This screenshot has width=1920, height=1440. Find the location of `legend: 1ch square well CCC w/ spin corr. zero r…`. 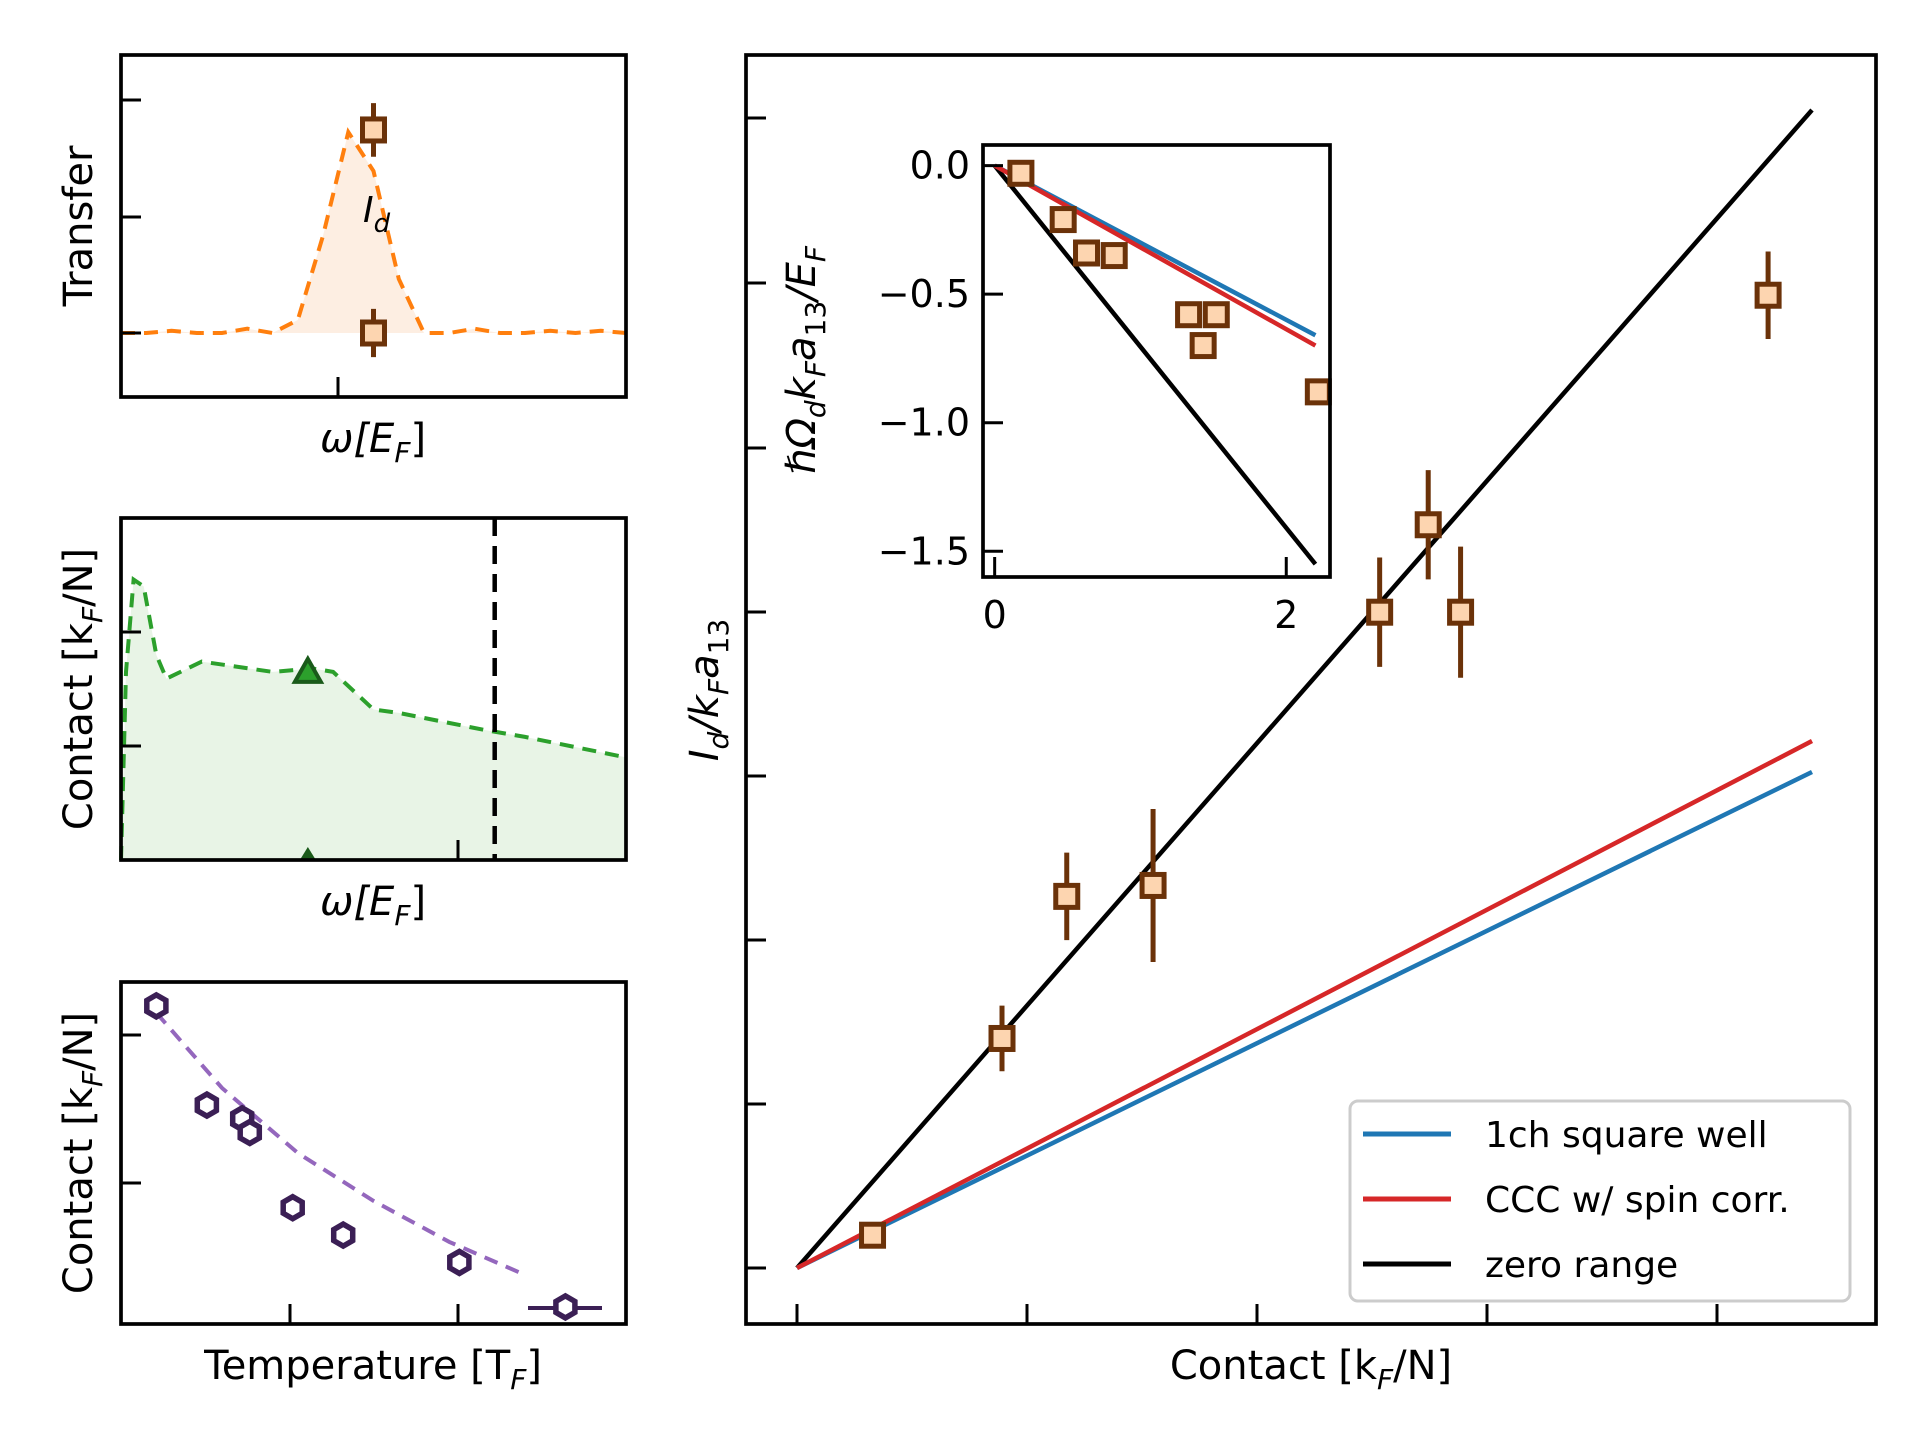

legend: 1ch square well CCC w/ spin corr. zero r… is located at coordinates (1600, 1201).